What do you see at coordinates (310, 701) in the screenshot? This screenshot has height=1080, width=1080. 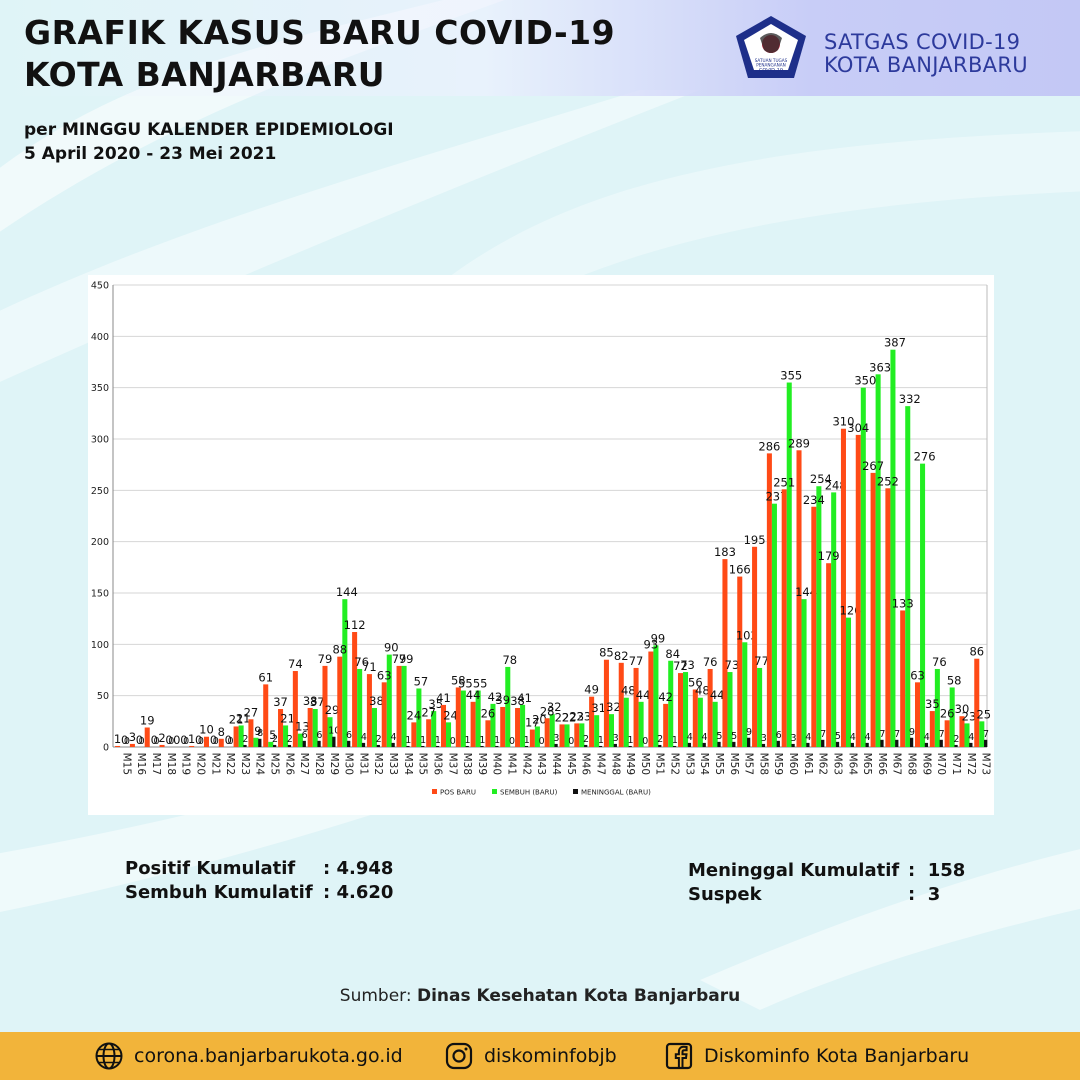 I see `label-pos-baru-M28: 38` at bounding box center [310, 701].